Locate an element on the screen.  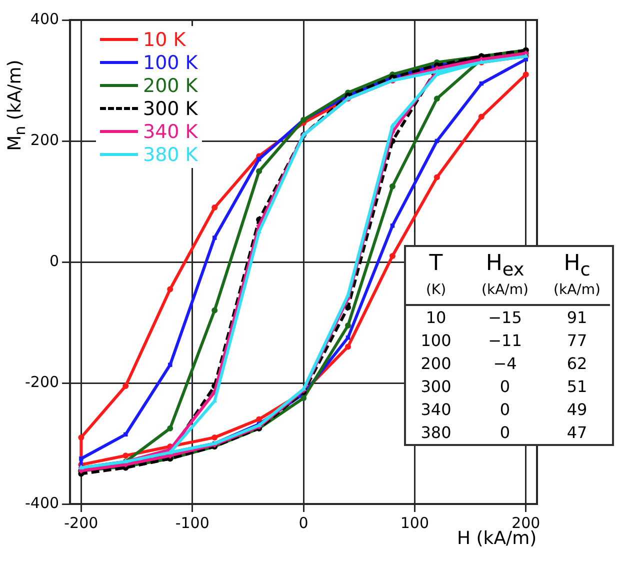
text: 62 is located at coordinates (577, 364).